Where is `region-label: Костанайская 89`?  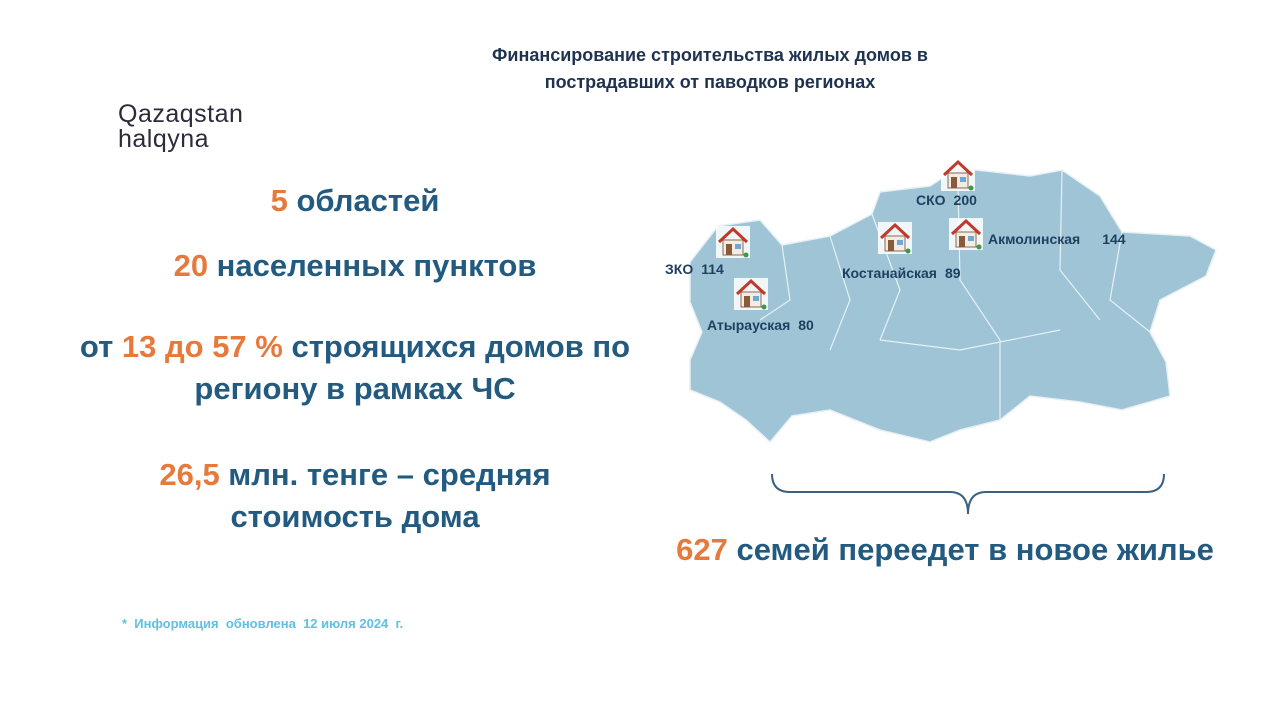
region-label: Костанайская 89 is located at coordinates (901, 273).